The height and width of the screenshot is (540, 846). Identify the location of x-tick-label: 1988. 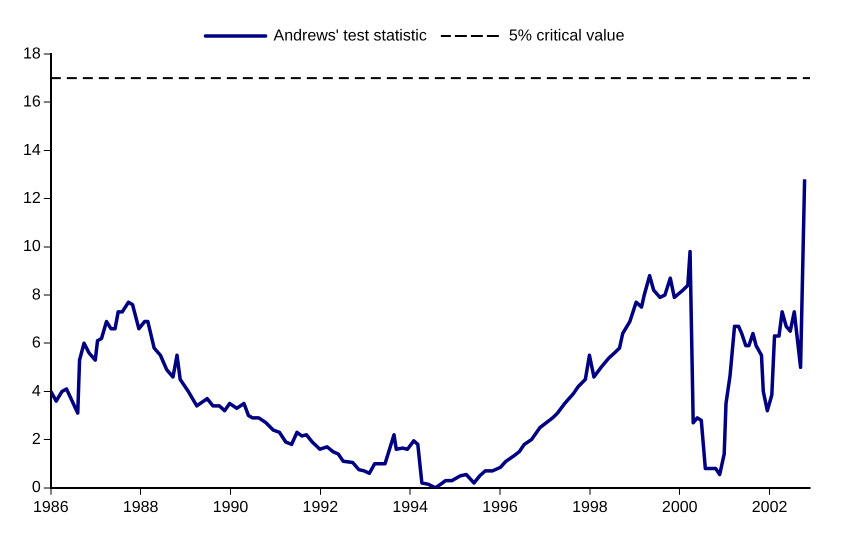
(140, 507).